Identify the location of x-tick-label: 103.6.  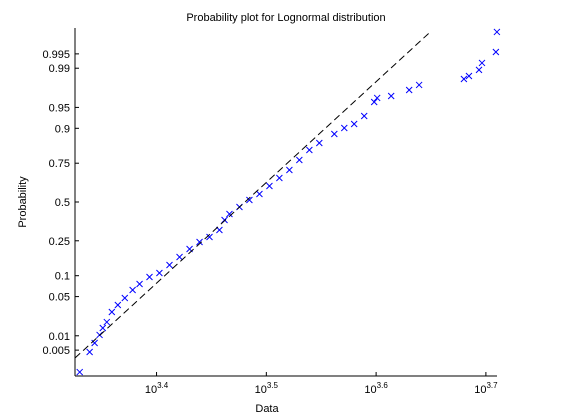
(376, 388).